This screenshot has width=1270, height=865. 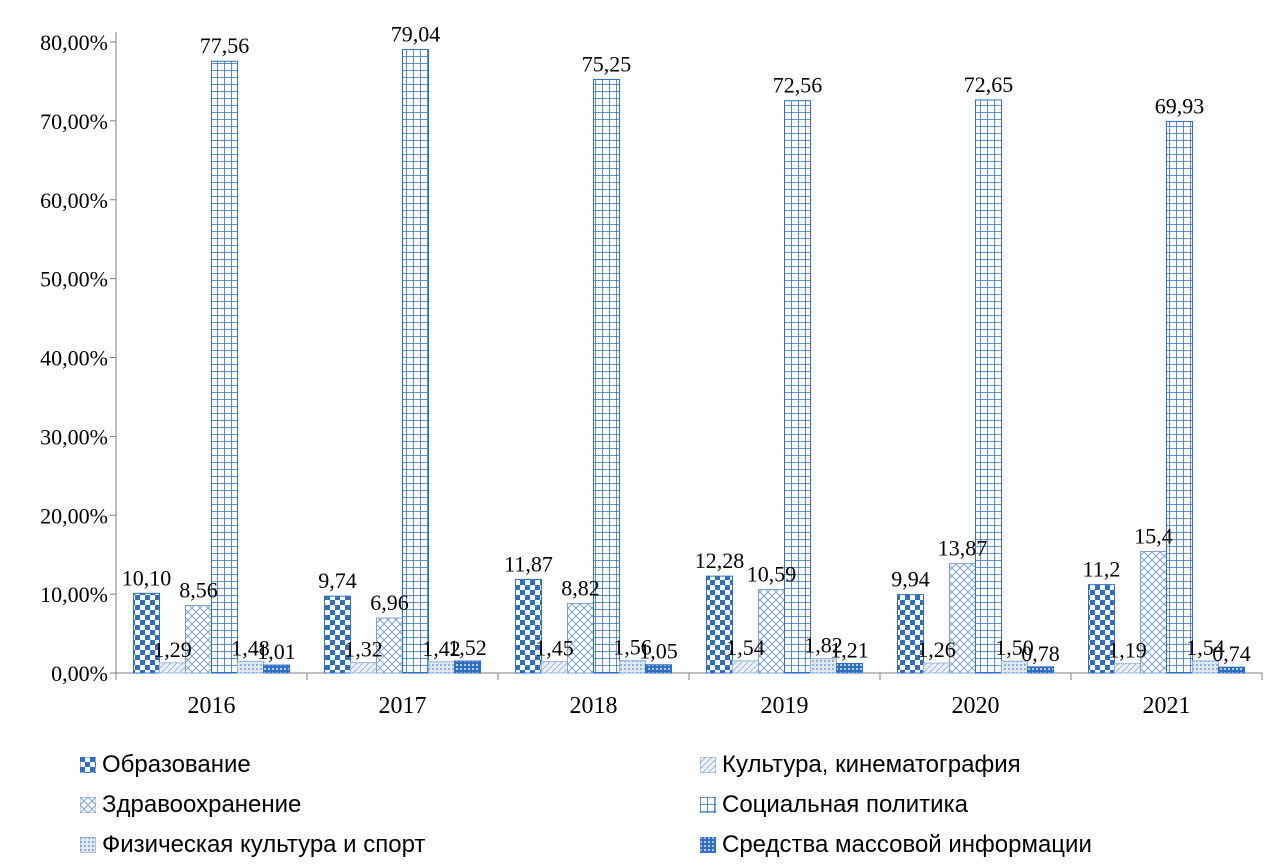 I want to click on y-tick-label: 60,00%, so click(x=74, y=200).